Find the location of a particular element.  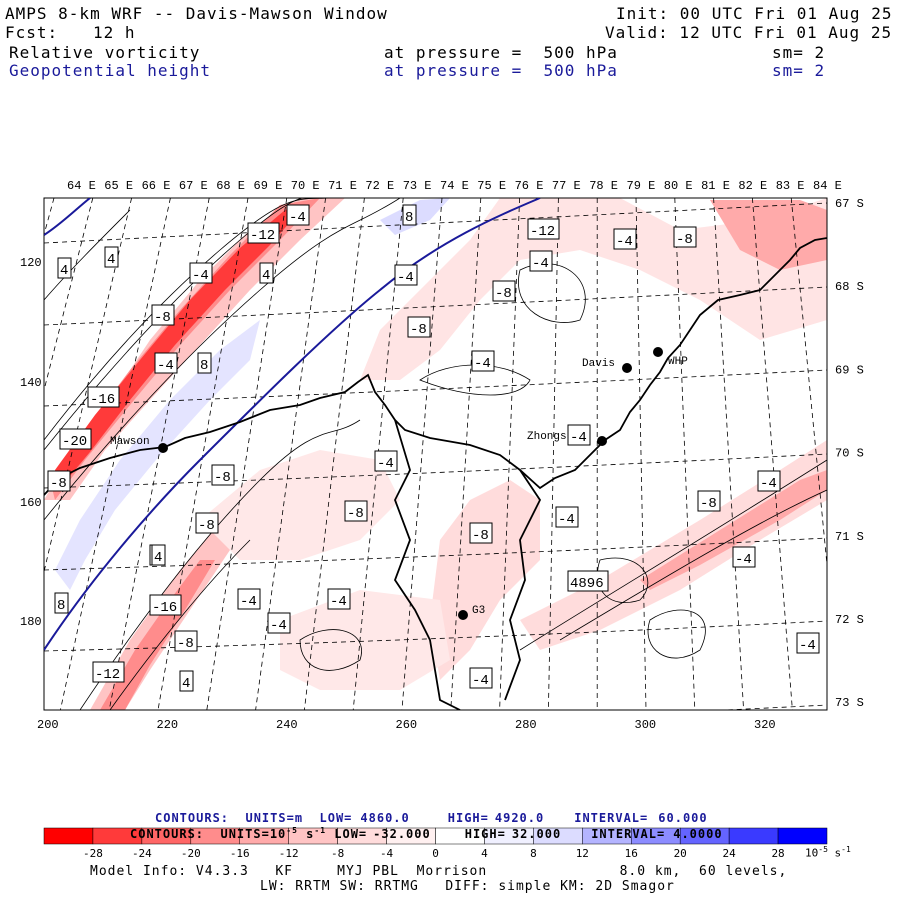

init-time: Init: 00 UTC Fri 01 Aug 25 is located at coordinates (754, 13).